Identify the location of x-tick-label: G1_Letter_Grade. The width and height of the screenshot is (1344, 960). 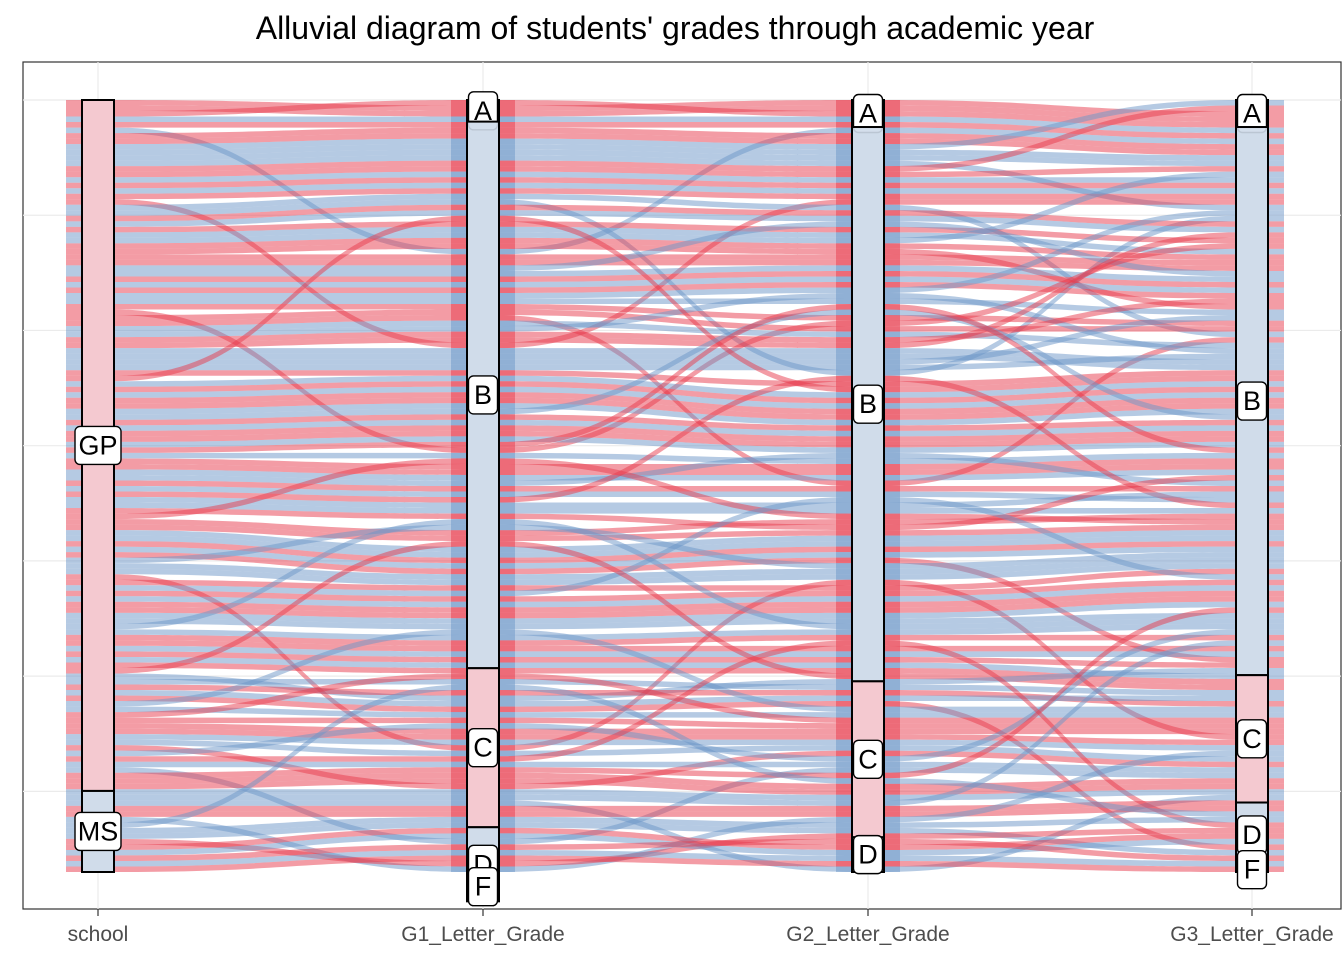
(482, 934).